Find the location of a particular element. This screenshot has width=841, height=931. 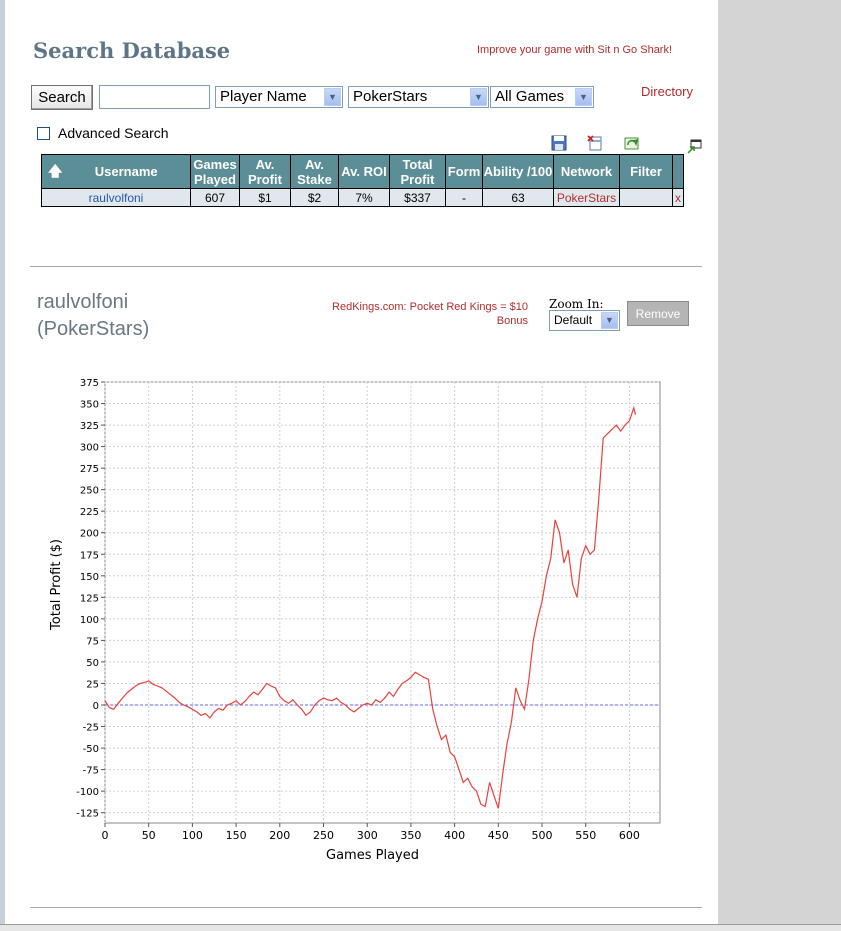

advanced-search: Advanced Search is located at coordinates (103, 133).